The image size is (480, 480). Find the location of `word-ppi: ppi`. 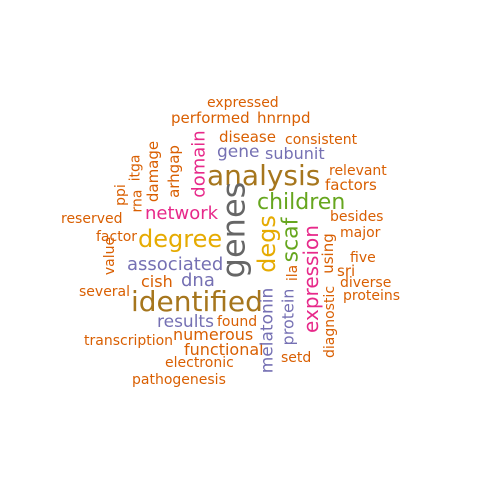

word-ppi: ppi is located at coordinates (120, 195).